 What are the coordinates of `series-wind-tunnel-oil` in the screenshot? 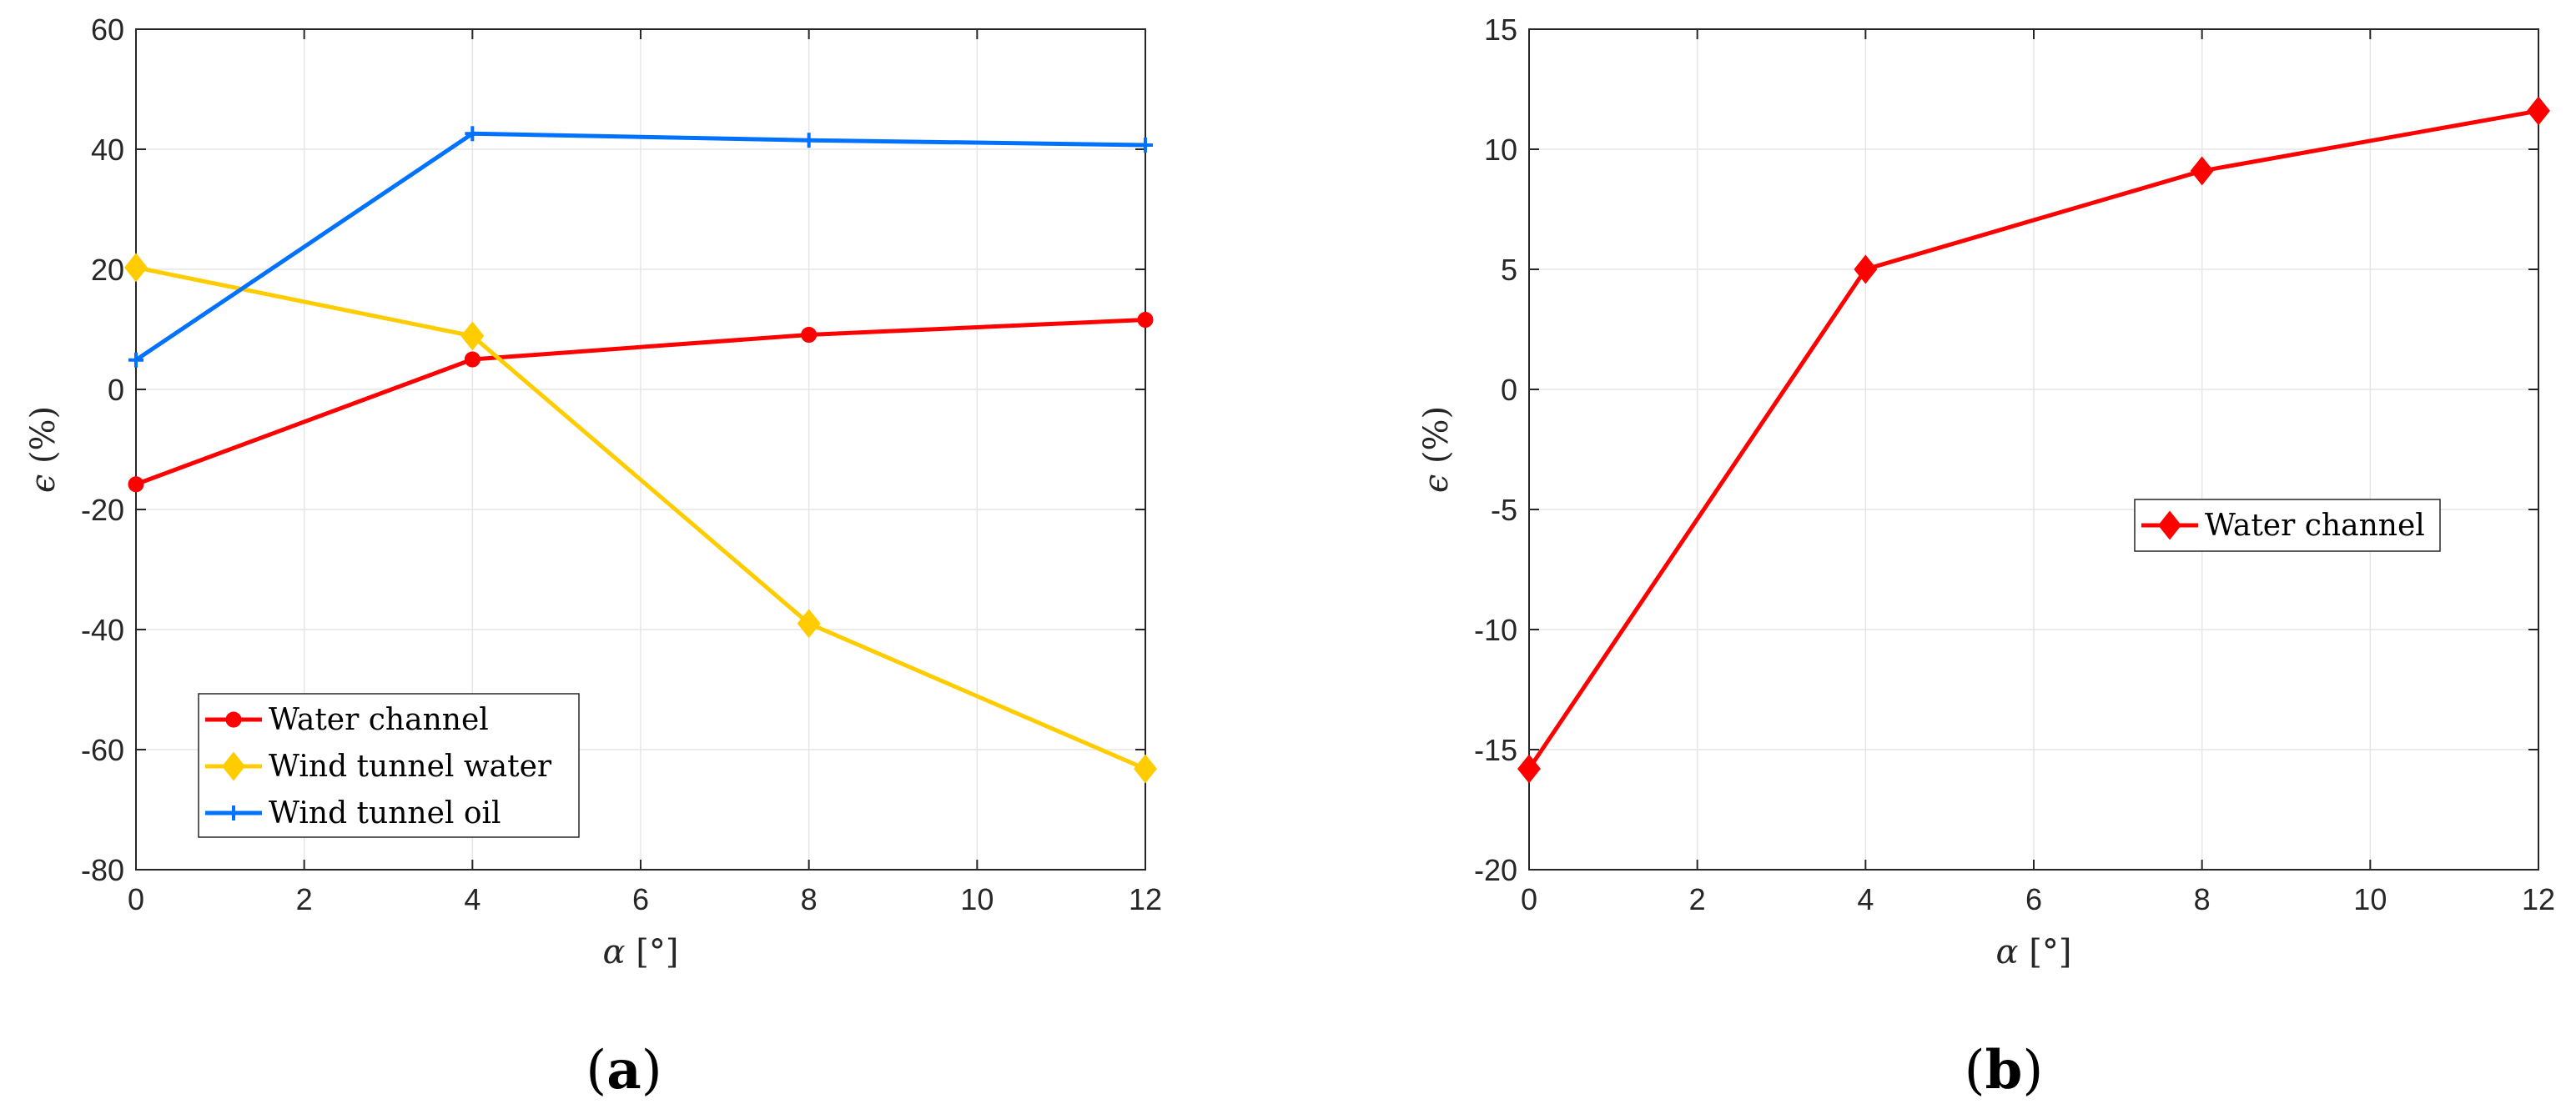 It's located at (640, 247).